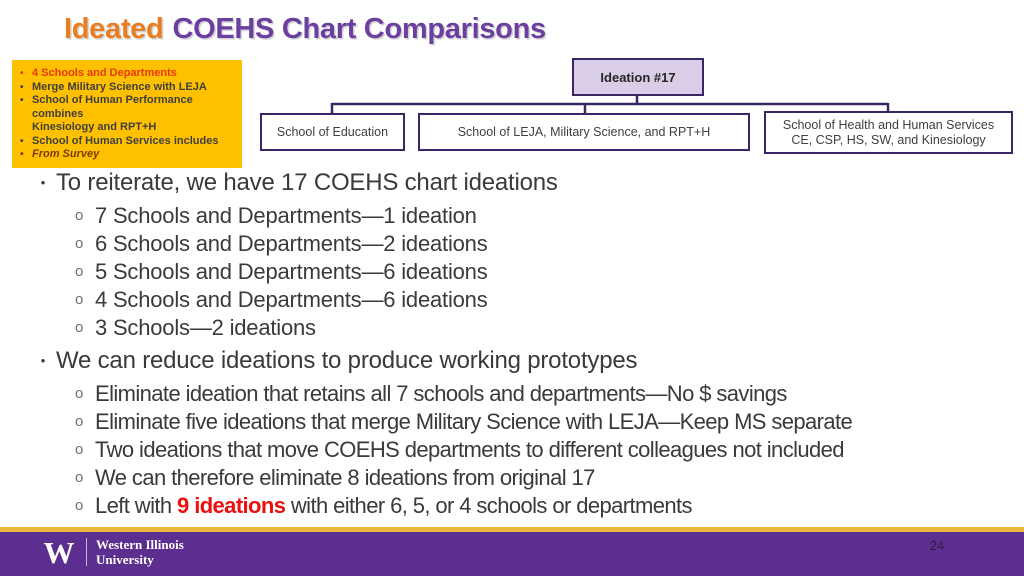 The width and height of the screenshot is (1024, 576). I want to click on slide-title: Ideated COEHS Chart Comparisons, so click(305, 29).